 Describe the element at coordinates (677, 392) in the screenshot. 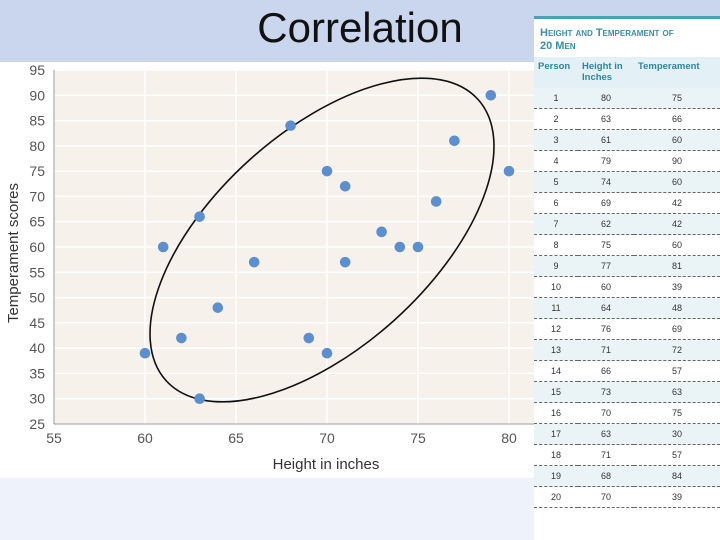

I see `cell-temperament: 63` at that location.